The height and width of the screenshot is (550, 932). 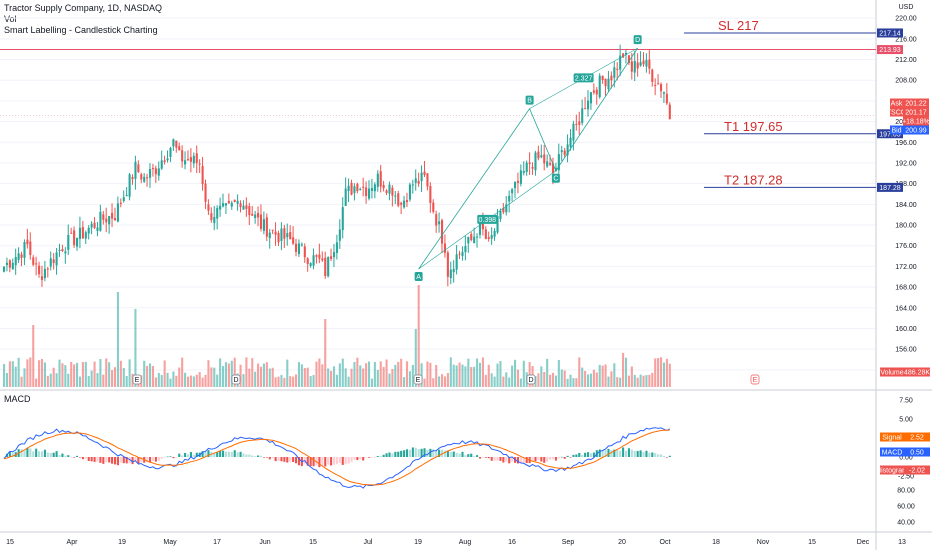 I want to click on event-marker-label: D, so click(x=235, y=380).